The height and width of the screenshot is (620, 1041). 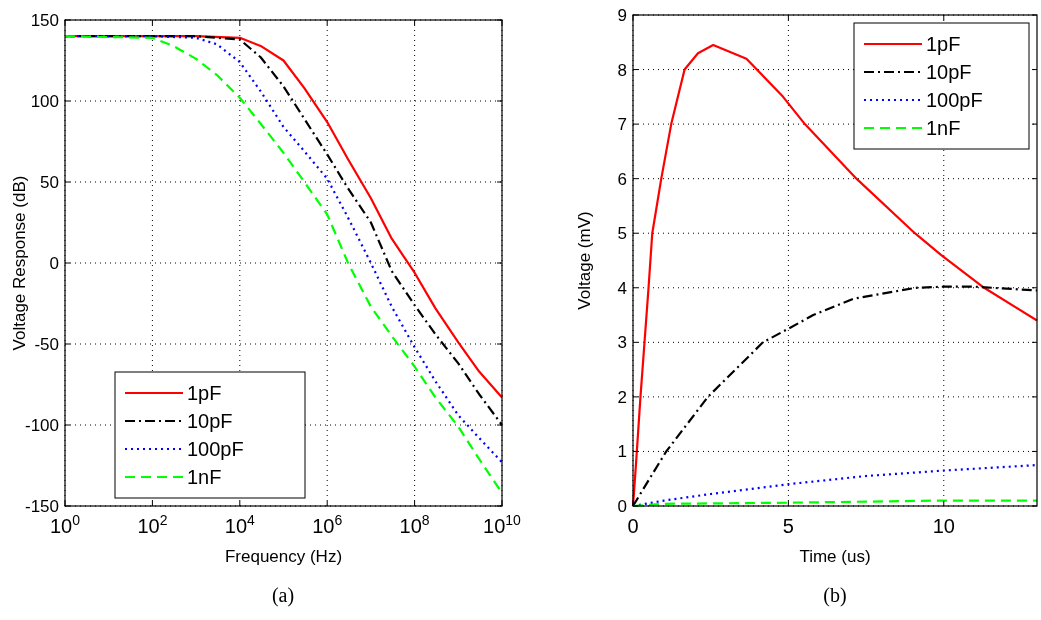 What do you see at coordinates (622, 452) in the screenshot?
I see `y-tick-label: 1` at bounding box center [622, 452].